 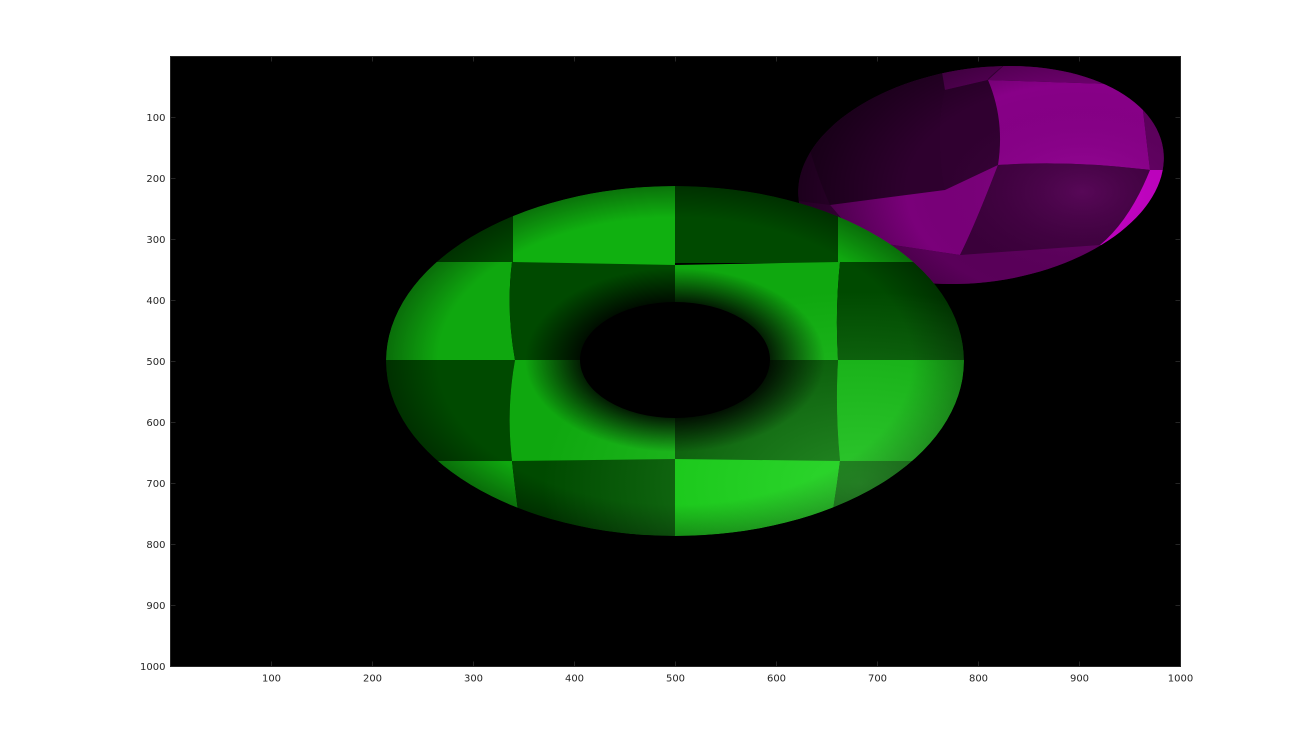 What do you see at coordinates (152, 667) in the screenshot?
I see `y-tick-label: 1000` at bounding box center [152, 667].